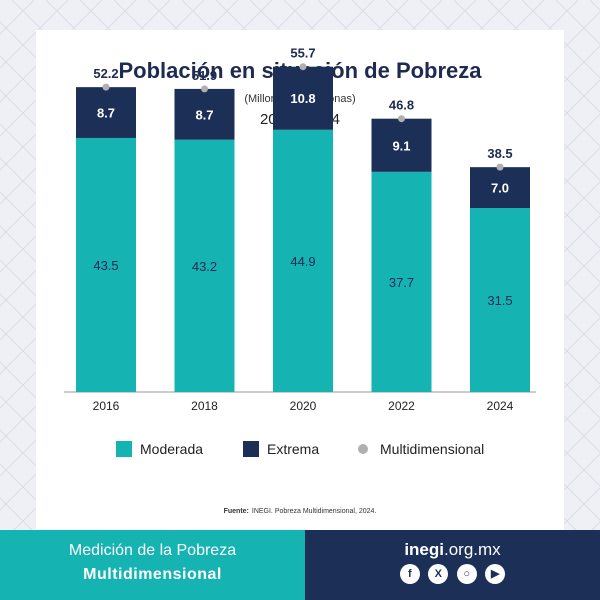 This screenshot has width=600, height=600. I want to click on label-multidimensional-2022: 46.8, so click(401, 105).